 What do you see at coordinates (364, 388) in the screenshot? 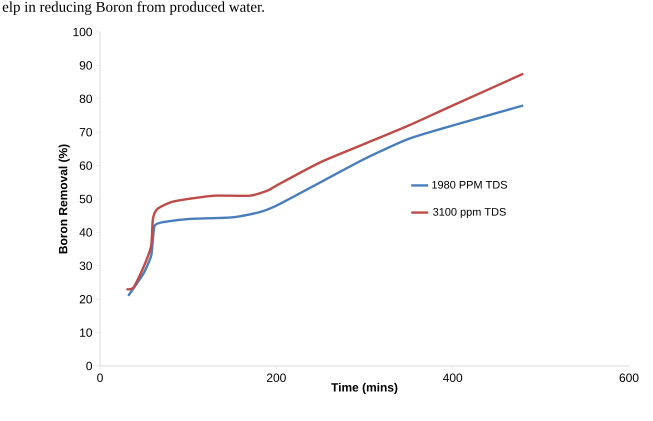
I see `x-axis-title: Time (mins)` at bounding box center [364, 388].